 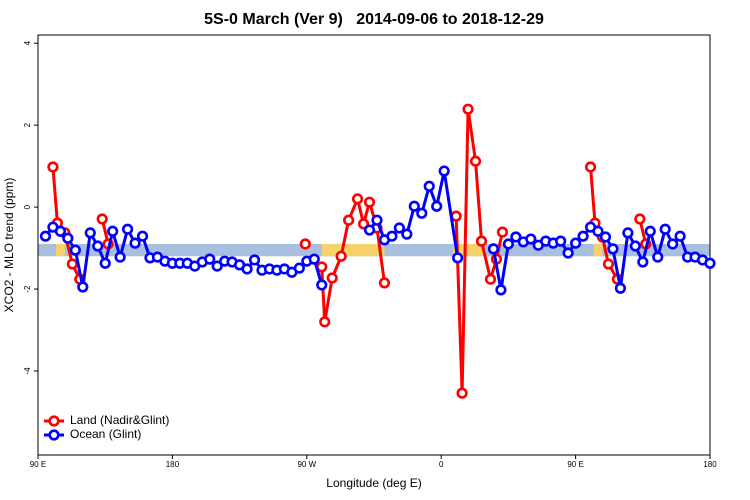 I want to click on y-tick-label: 0, so click(x=27, y=206).